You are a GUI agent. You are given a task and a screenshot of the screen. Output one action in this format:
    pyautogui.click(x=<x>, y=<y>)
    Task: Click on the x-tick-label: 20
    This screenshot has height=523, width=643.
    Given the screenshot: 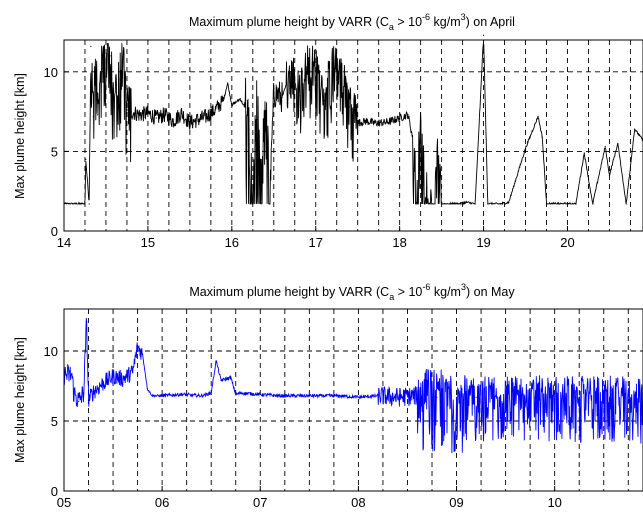 What is the action you would take?
    pyautogui.click(x=567, y=242)
    